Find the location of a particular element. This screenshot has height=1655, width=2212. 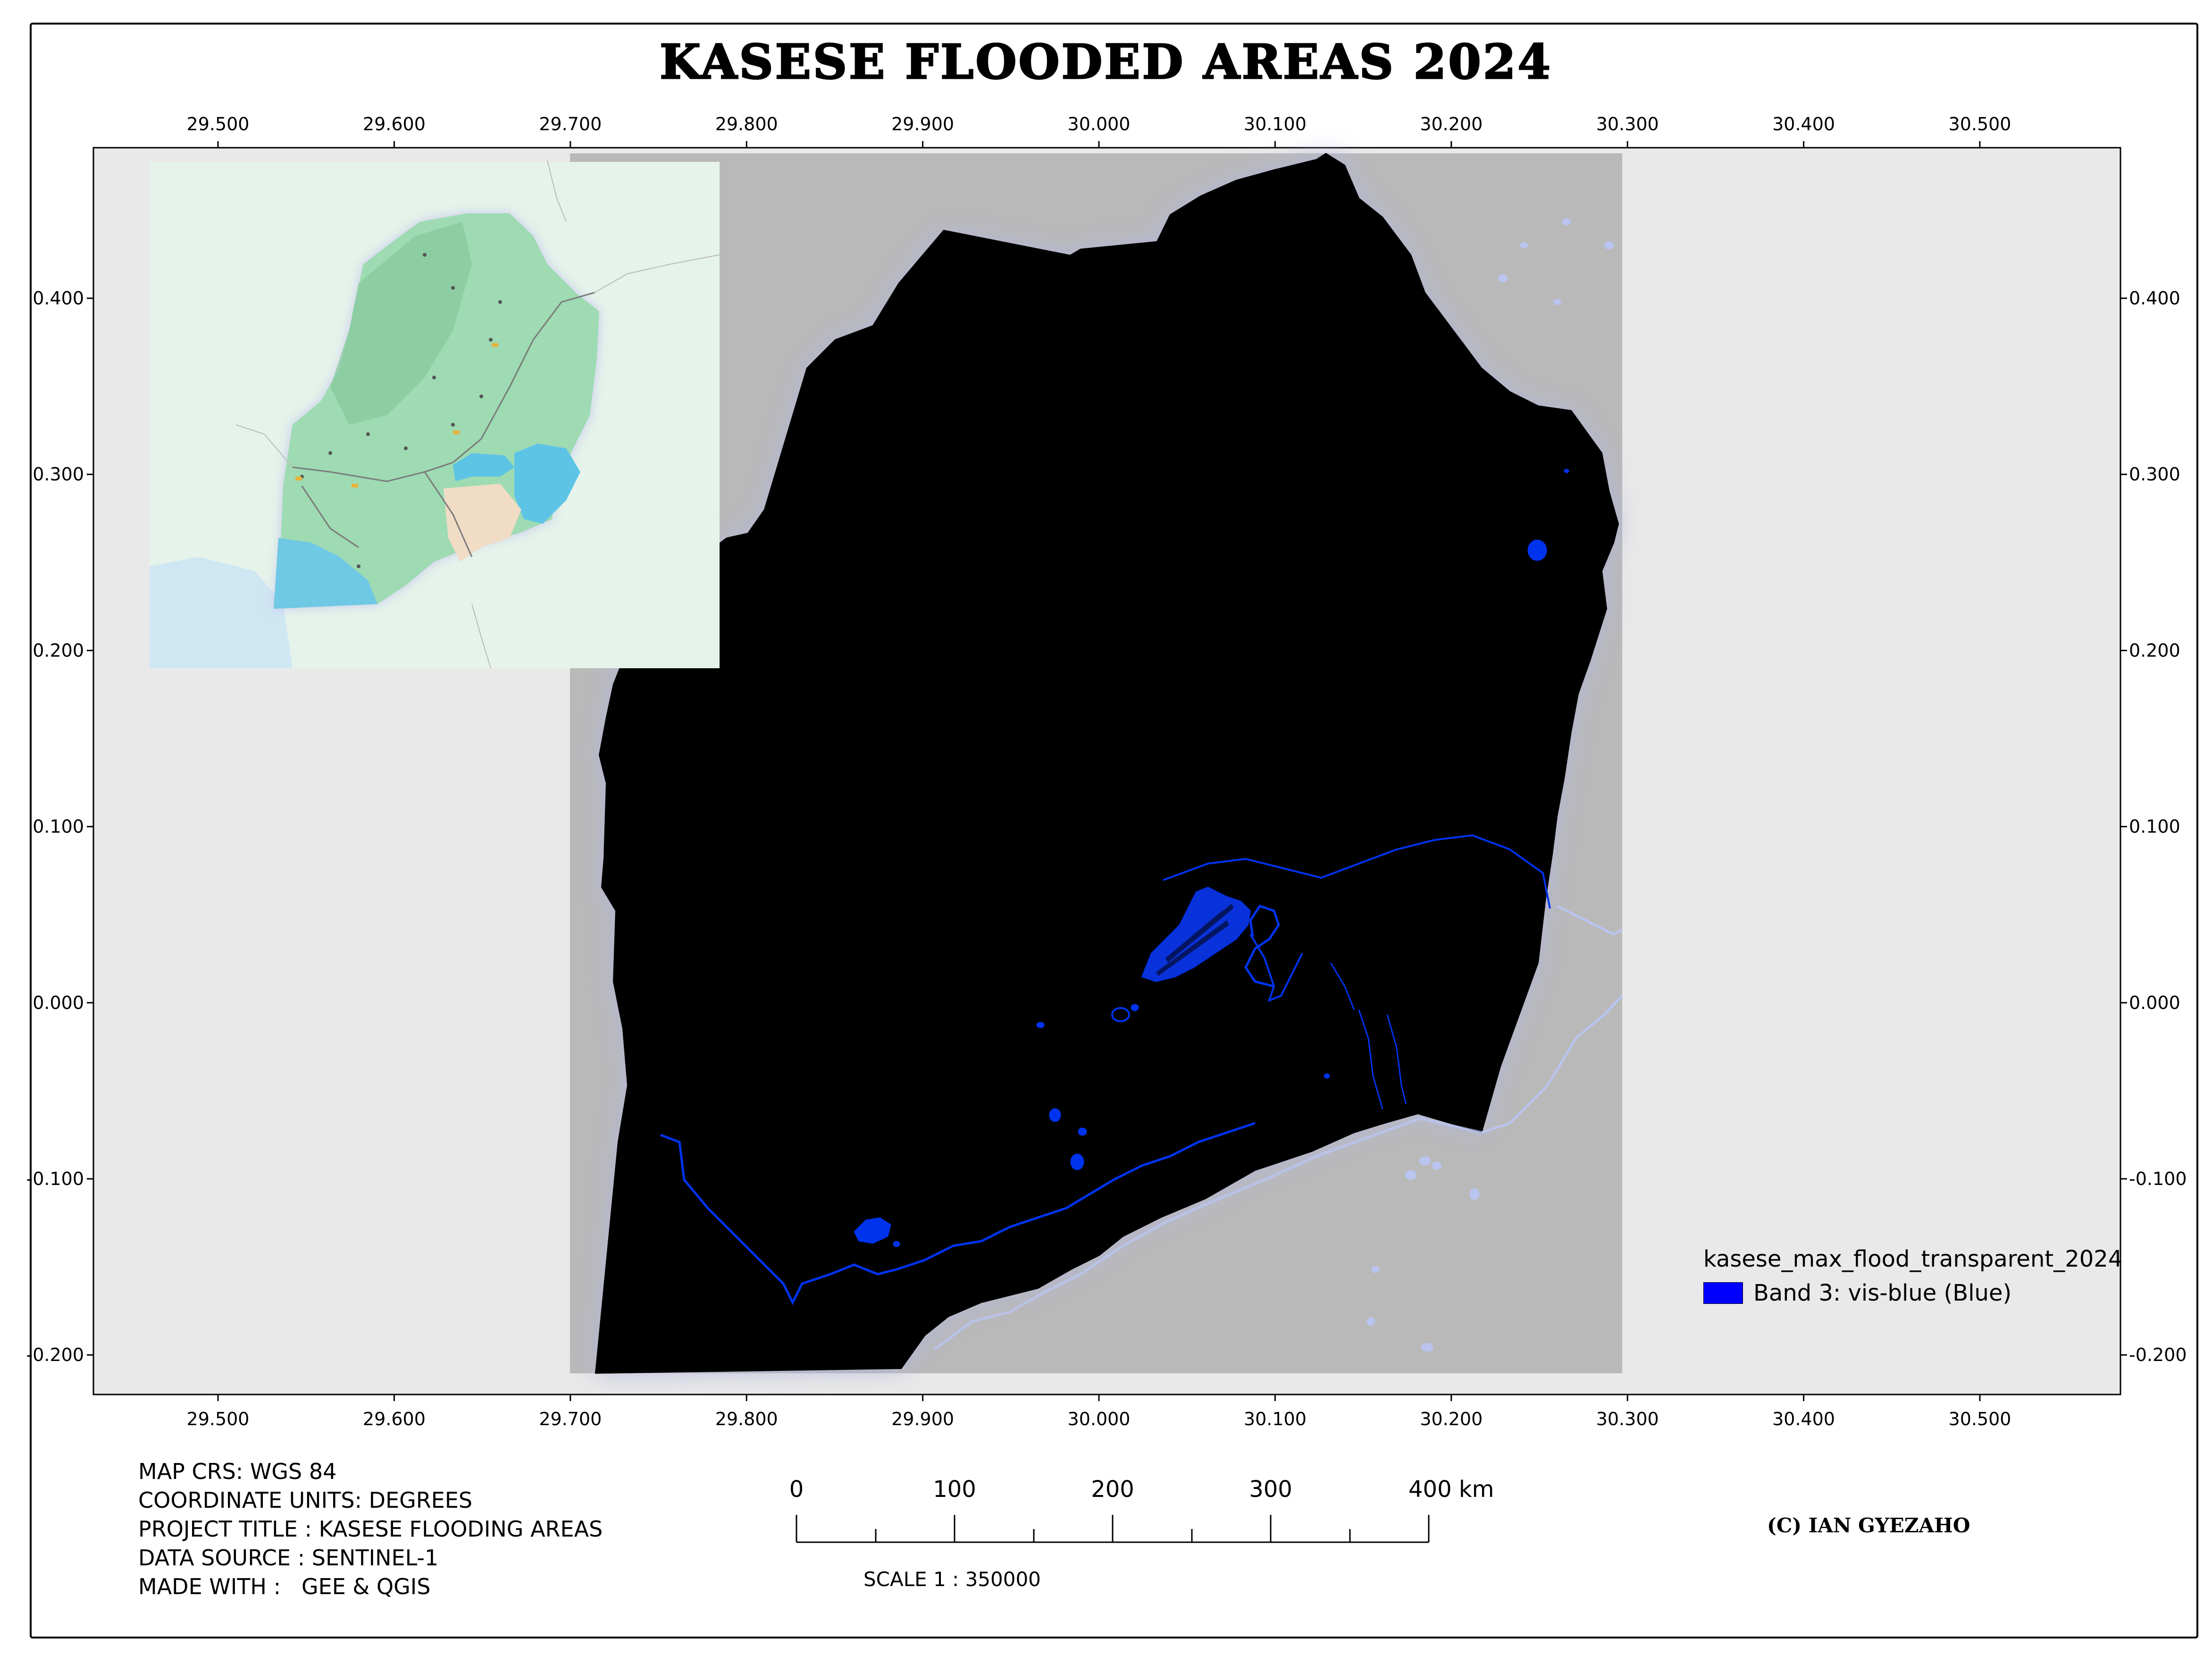

x-tick-label-bottom: 30.200 is located at coordinates (1451, 1419).